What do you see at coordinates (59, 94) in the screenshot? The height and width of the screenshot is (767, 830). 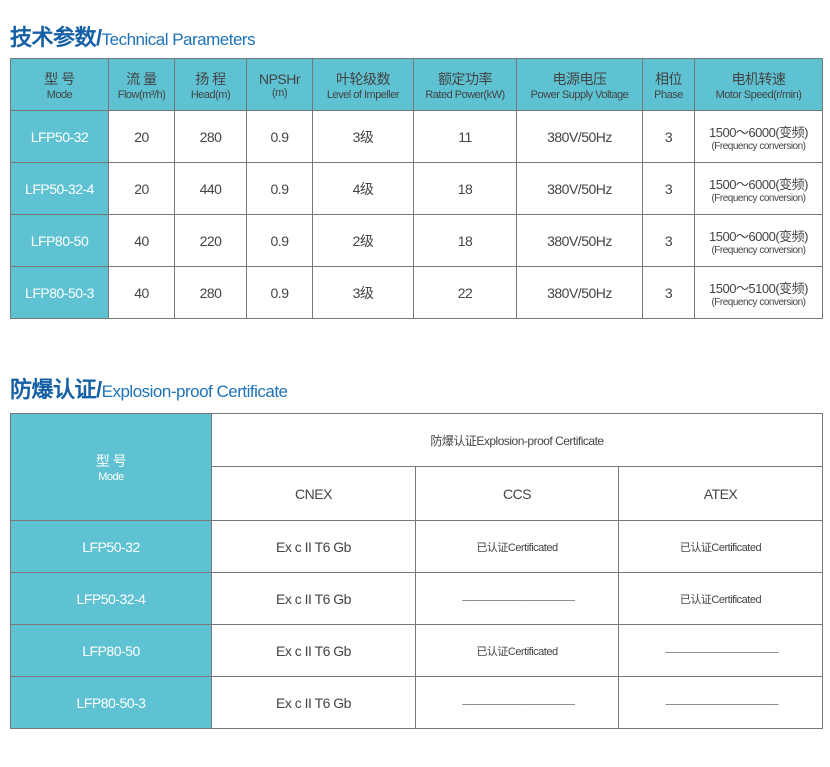 I see `header-en: Mode` at bounding box center [59, 94].